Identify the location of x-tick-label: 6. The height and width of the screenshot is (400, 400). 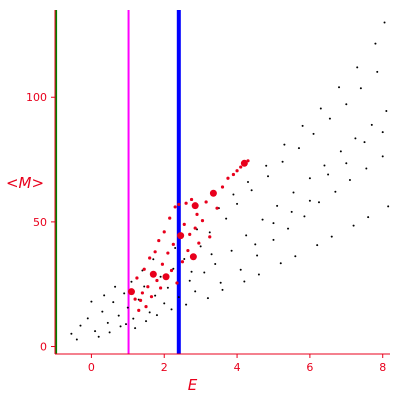
(309, 367).